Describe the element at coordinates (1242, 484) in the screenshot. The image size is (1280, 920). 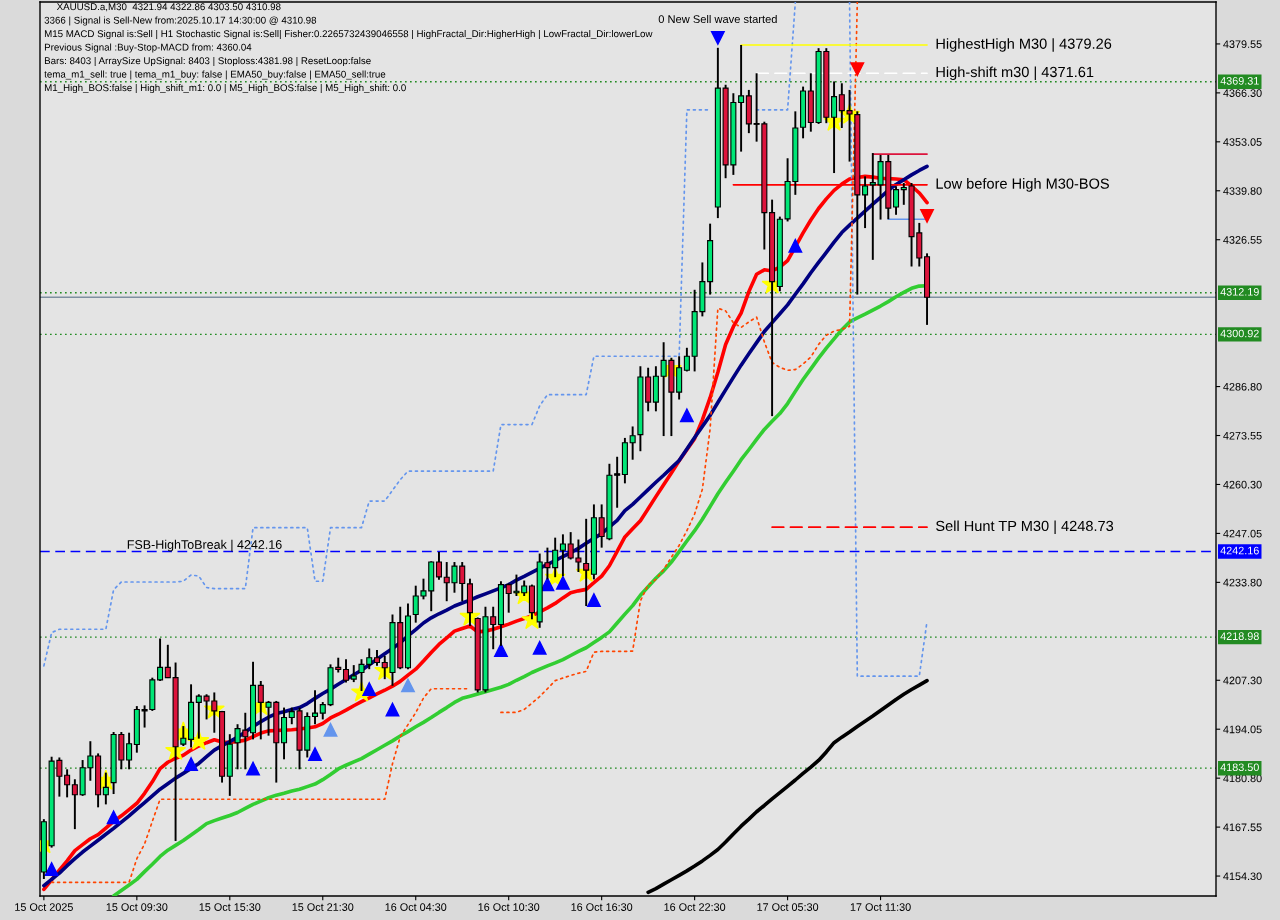
I see `y-tick-label: 4260.30` at that location.